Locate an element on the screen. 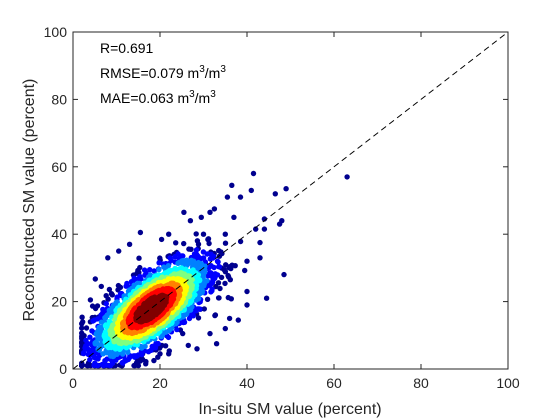  y-tick-label: 100 is located at coordinates (56, 32).